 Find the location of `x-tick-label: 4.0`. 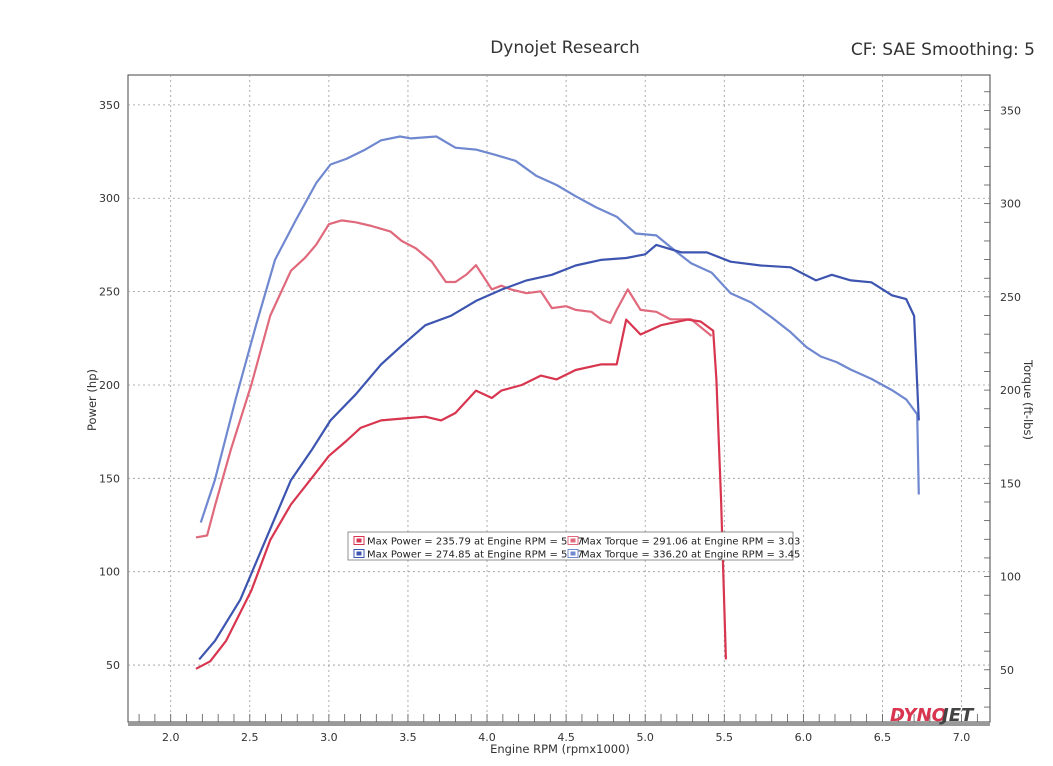

x-tick-label: 4.0 is located at coordinates (487, 737).